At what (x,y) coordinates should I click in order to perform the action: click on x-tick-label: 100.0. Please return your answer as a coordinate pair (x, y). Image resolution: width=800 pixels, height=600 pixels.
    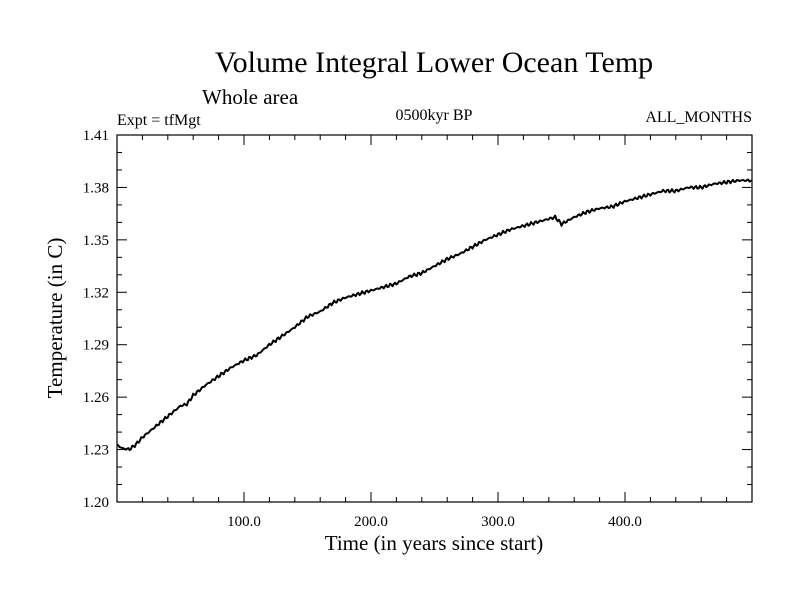
    Looking at the image, I should click on (244, 522).